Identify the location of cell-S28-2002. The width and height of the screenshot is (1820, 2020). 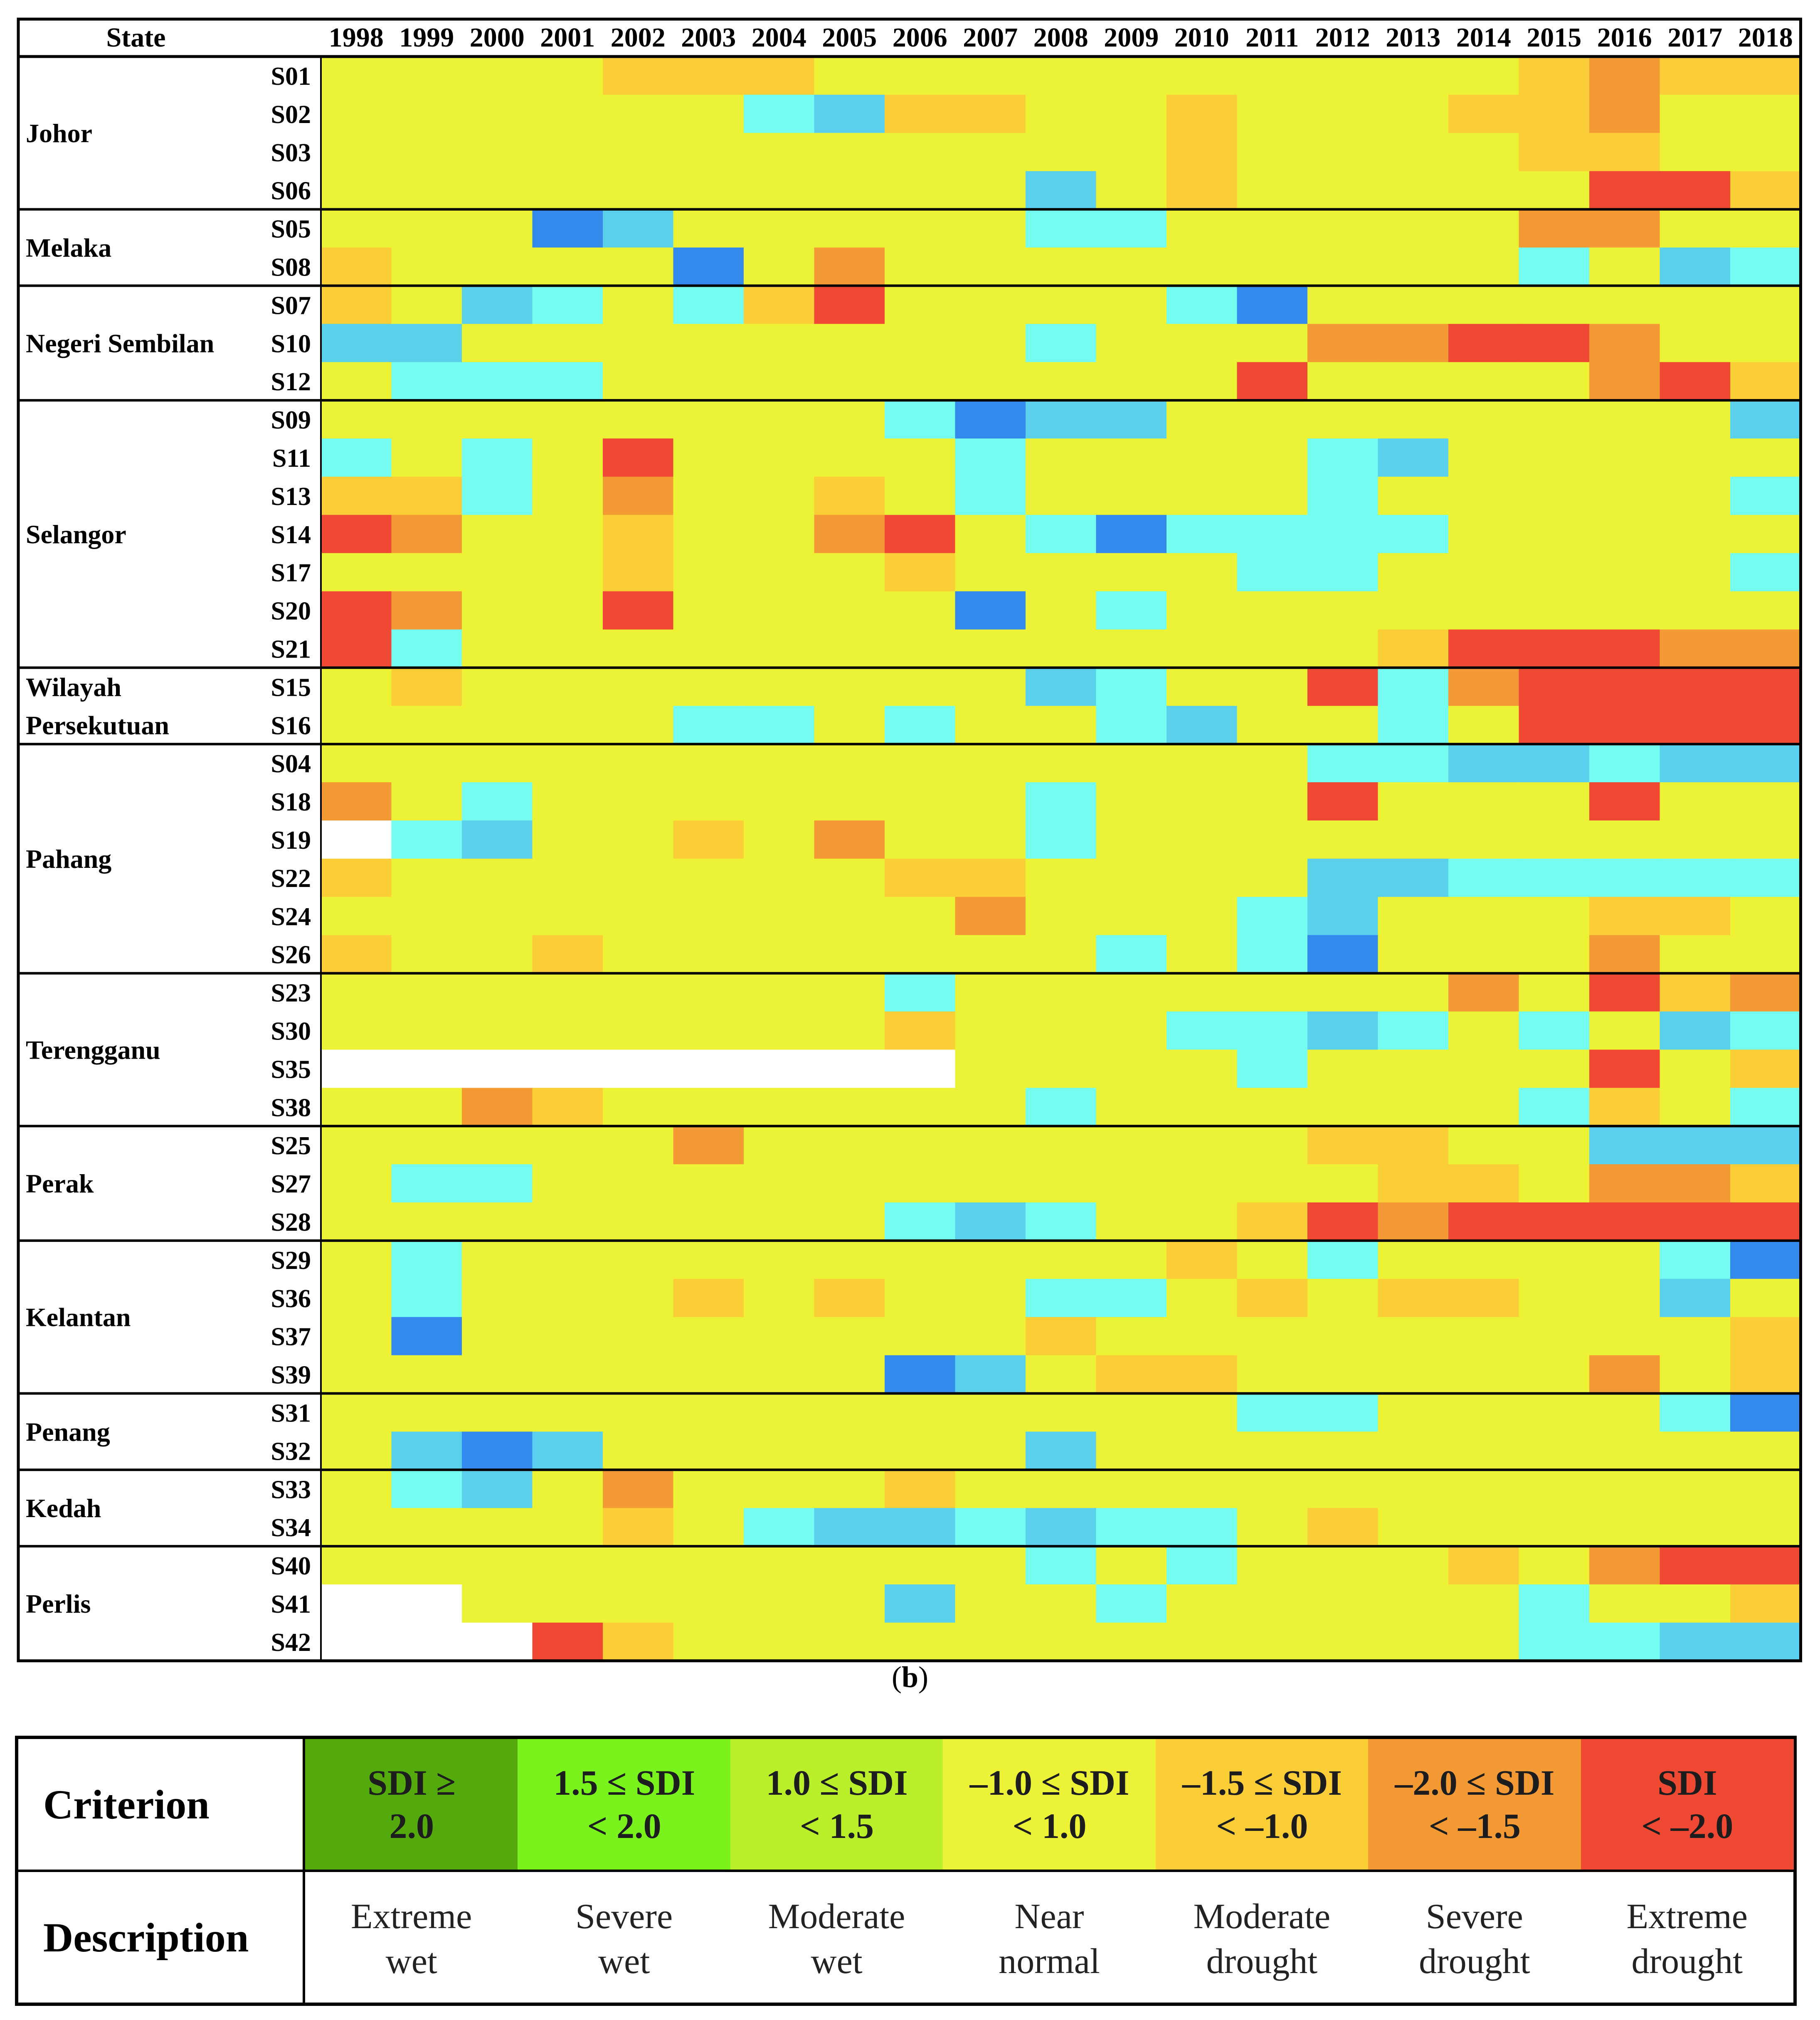
(638, 1221).